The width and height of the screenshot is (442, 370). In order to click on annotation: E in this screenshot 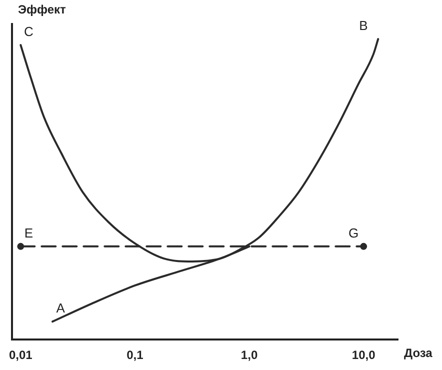, I will do `click(29, 233)`.